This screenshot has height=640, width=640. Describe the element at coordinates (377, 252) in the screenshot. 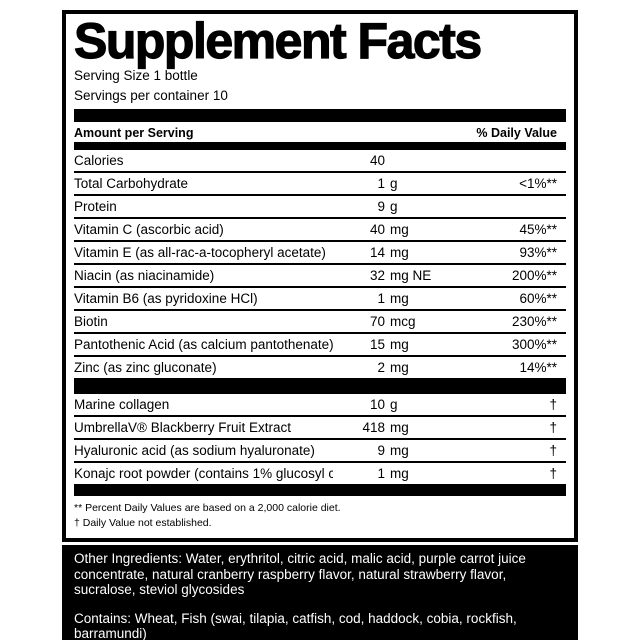

I see `nutrient-amount: 14` at that location.